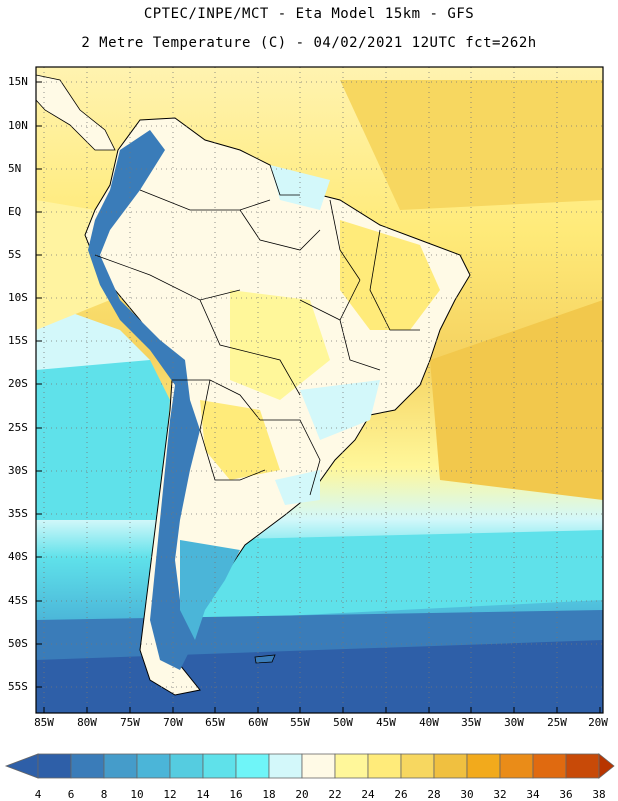 This screenshot has height=801, width=618. I want to click on lat-label: 10S, so click(18, 297).